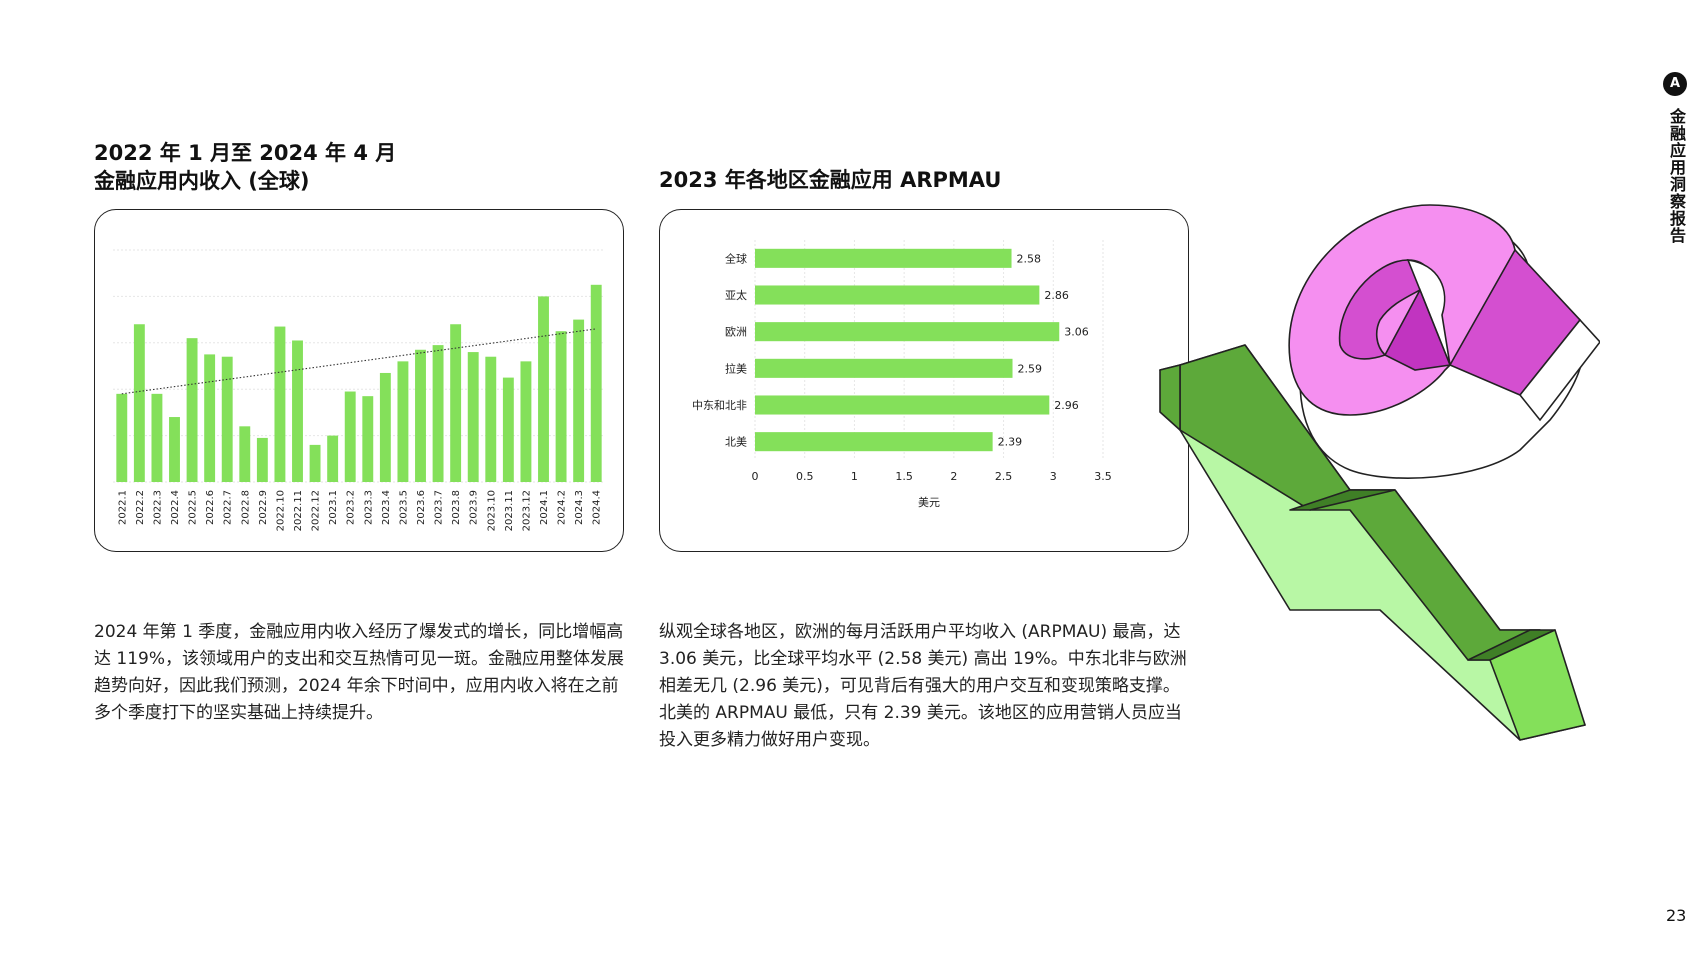  I want to click on x-tick-label: 2023.6, so click(421, 507).